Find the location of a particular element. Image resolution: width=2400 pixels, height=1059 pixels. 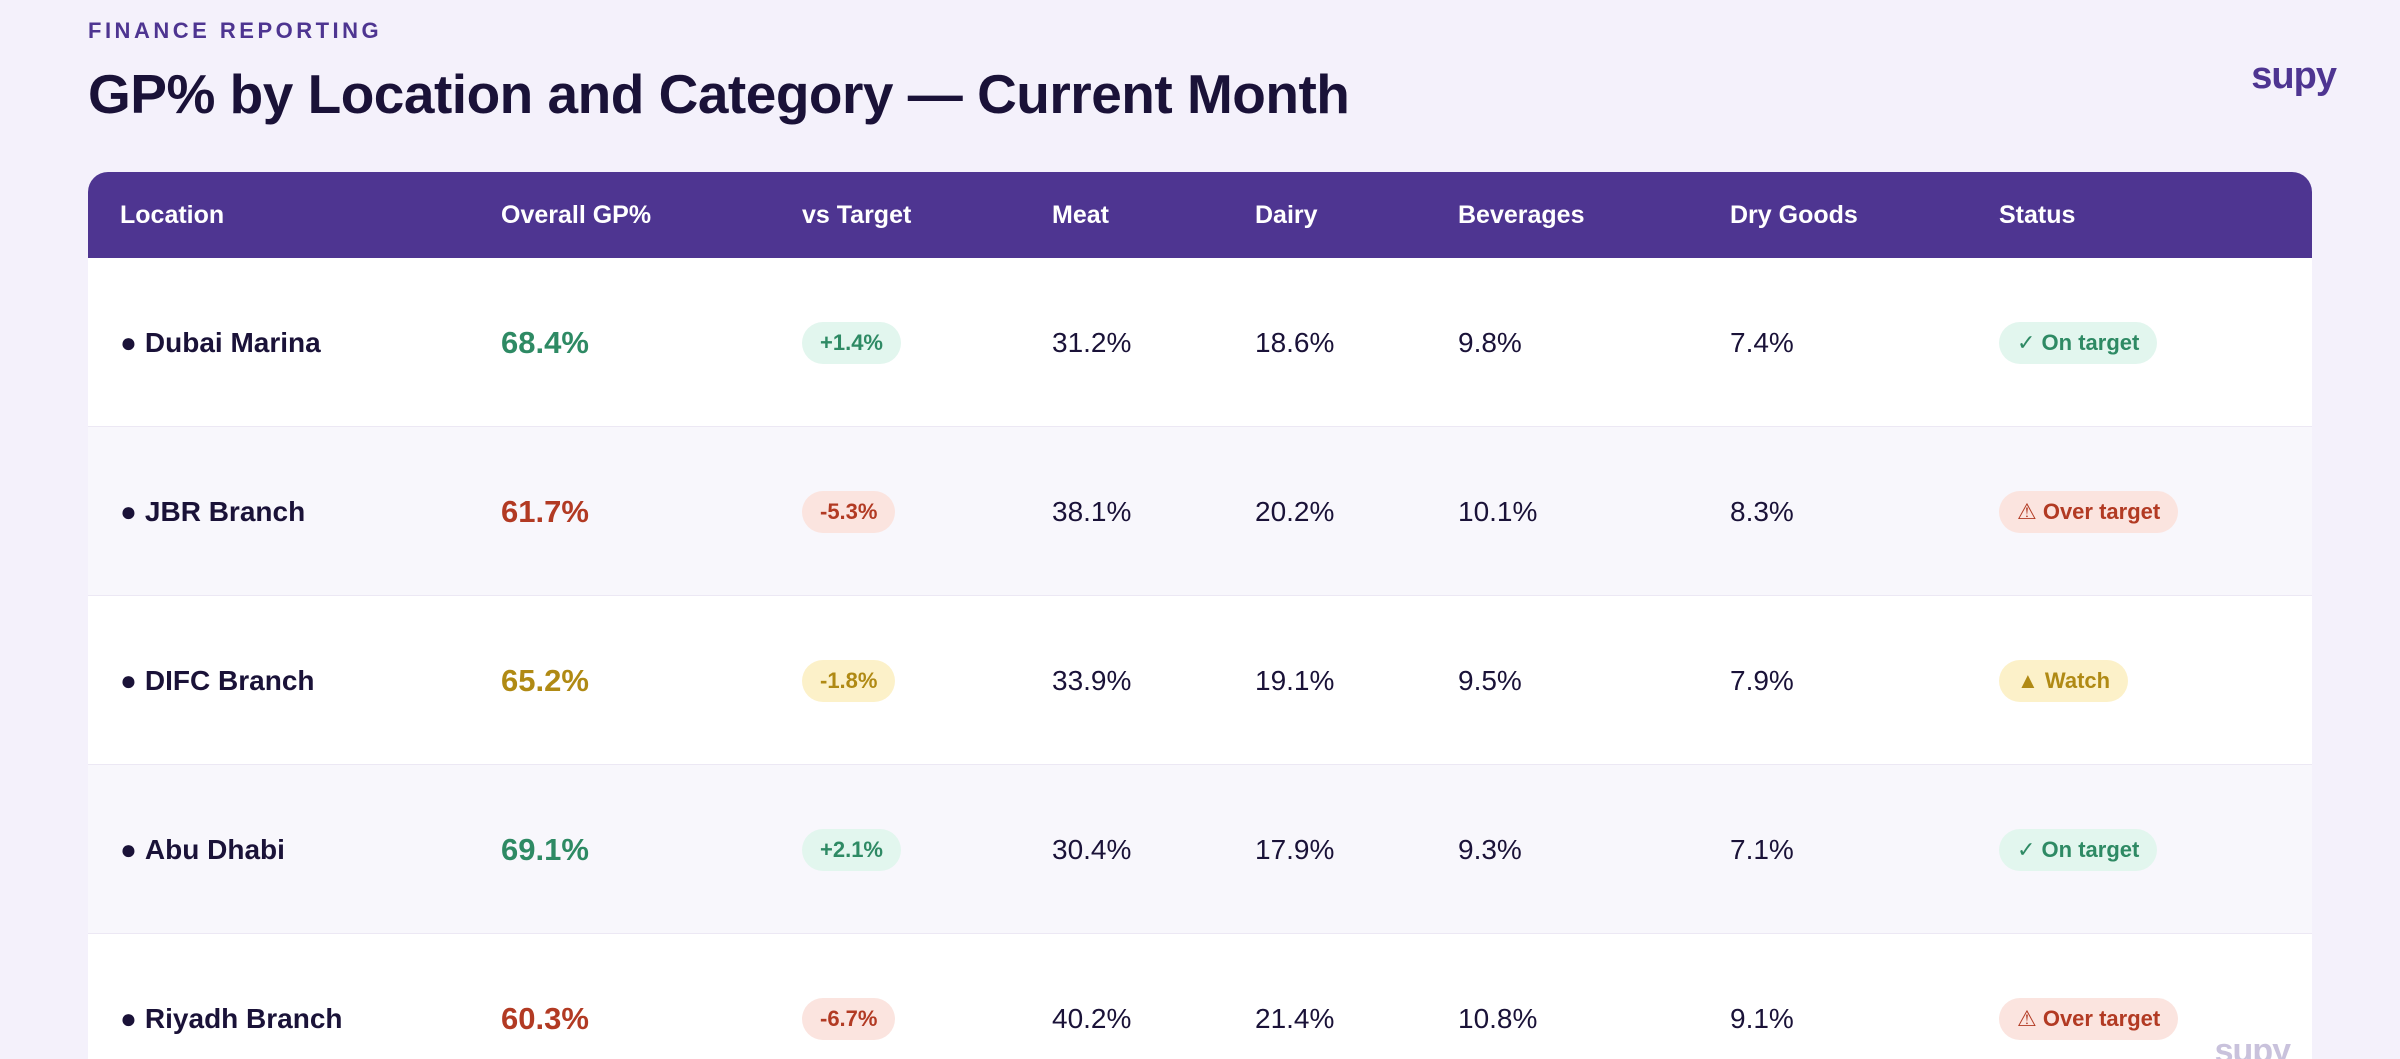

beverages-value: 10.8% is located at coordinates (1498, 1018).